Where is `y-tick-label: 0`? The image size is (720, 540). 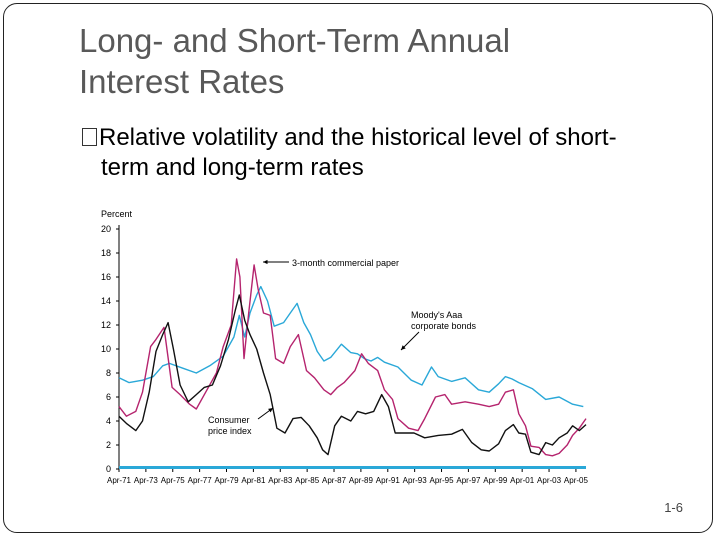
y-tick-label: 0 is located at coordinates (108, 469).